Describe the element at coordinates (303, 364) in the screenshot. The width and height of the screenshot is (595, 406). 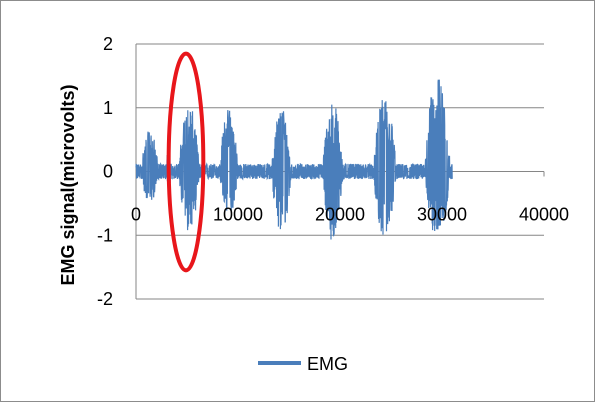
I see `legend: EMG` at that location.